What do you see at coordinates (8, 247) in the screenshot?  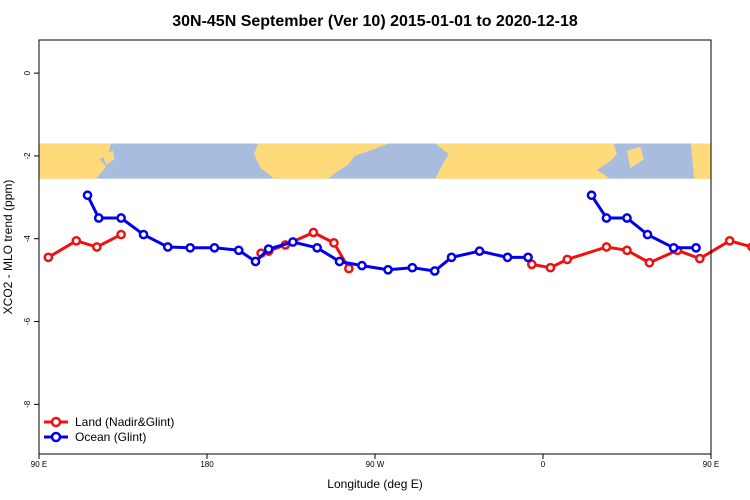 I see `y-axis-label: XCO2 - MLO trend (ppm)` at bounding box center [8, 247].